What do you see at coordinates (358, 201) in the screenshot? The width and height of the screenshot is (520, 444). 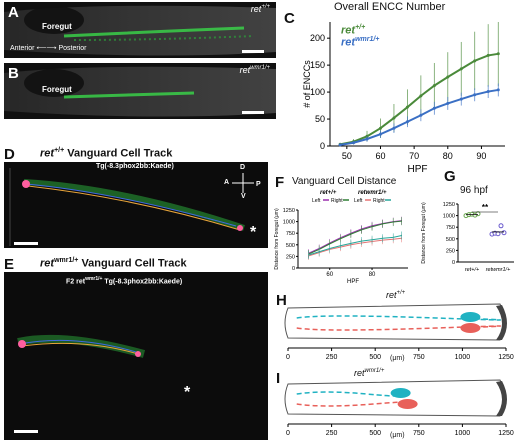 I see `f-legend-left-mut: Left` at bounding box center [358, 201].